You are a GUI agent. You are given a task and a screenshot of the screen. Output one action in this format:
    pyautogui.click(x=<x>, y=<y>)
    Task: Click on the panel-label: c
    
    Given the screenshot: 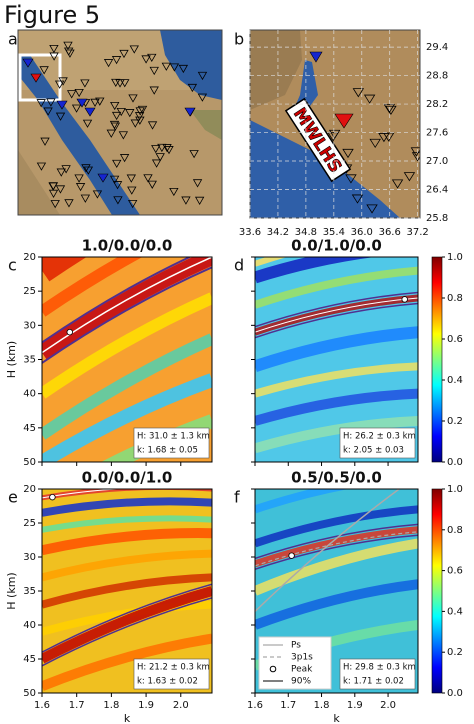 What is the action you would take?
    pyautogui.click(x=12, y=265)
    